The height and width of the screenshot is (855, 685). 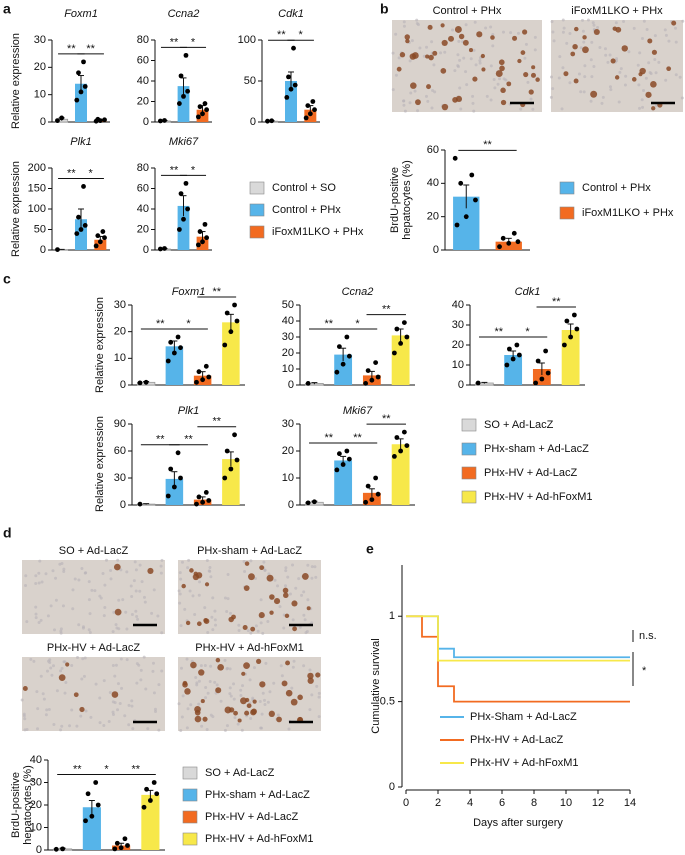 What do you see at coordinates (617, 66) in the screenshot?
I see `micrograph` at bounding box center [617, 66].